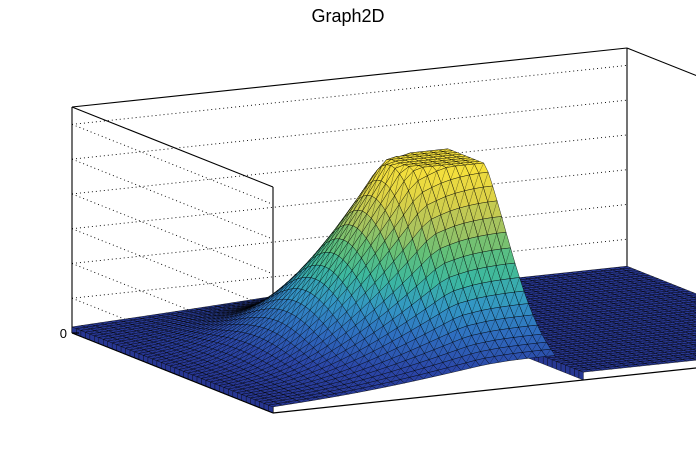 The height and width of the screenshot is (472, 696). I want to click on page-title: Graph2D, so click(347, 16).